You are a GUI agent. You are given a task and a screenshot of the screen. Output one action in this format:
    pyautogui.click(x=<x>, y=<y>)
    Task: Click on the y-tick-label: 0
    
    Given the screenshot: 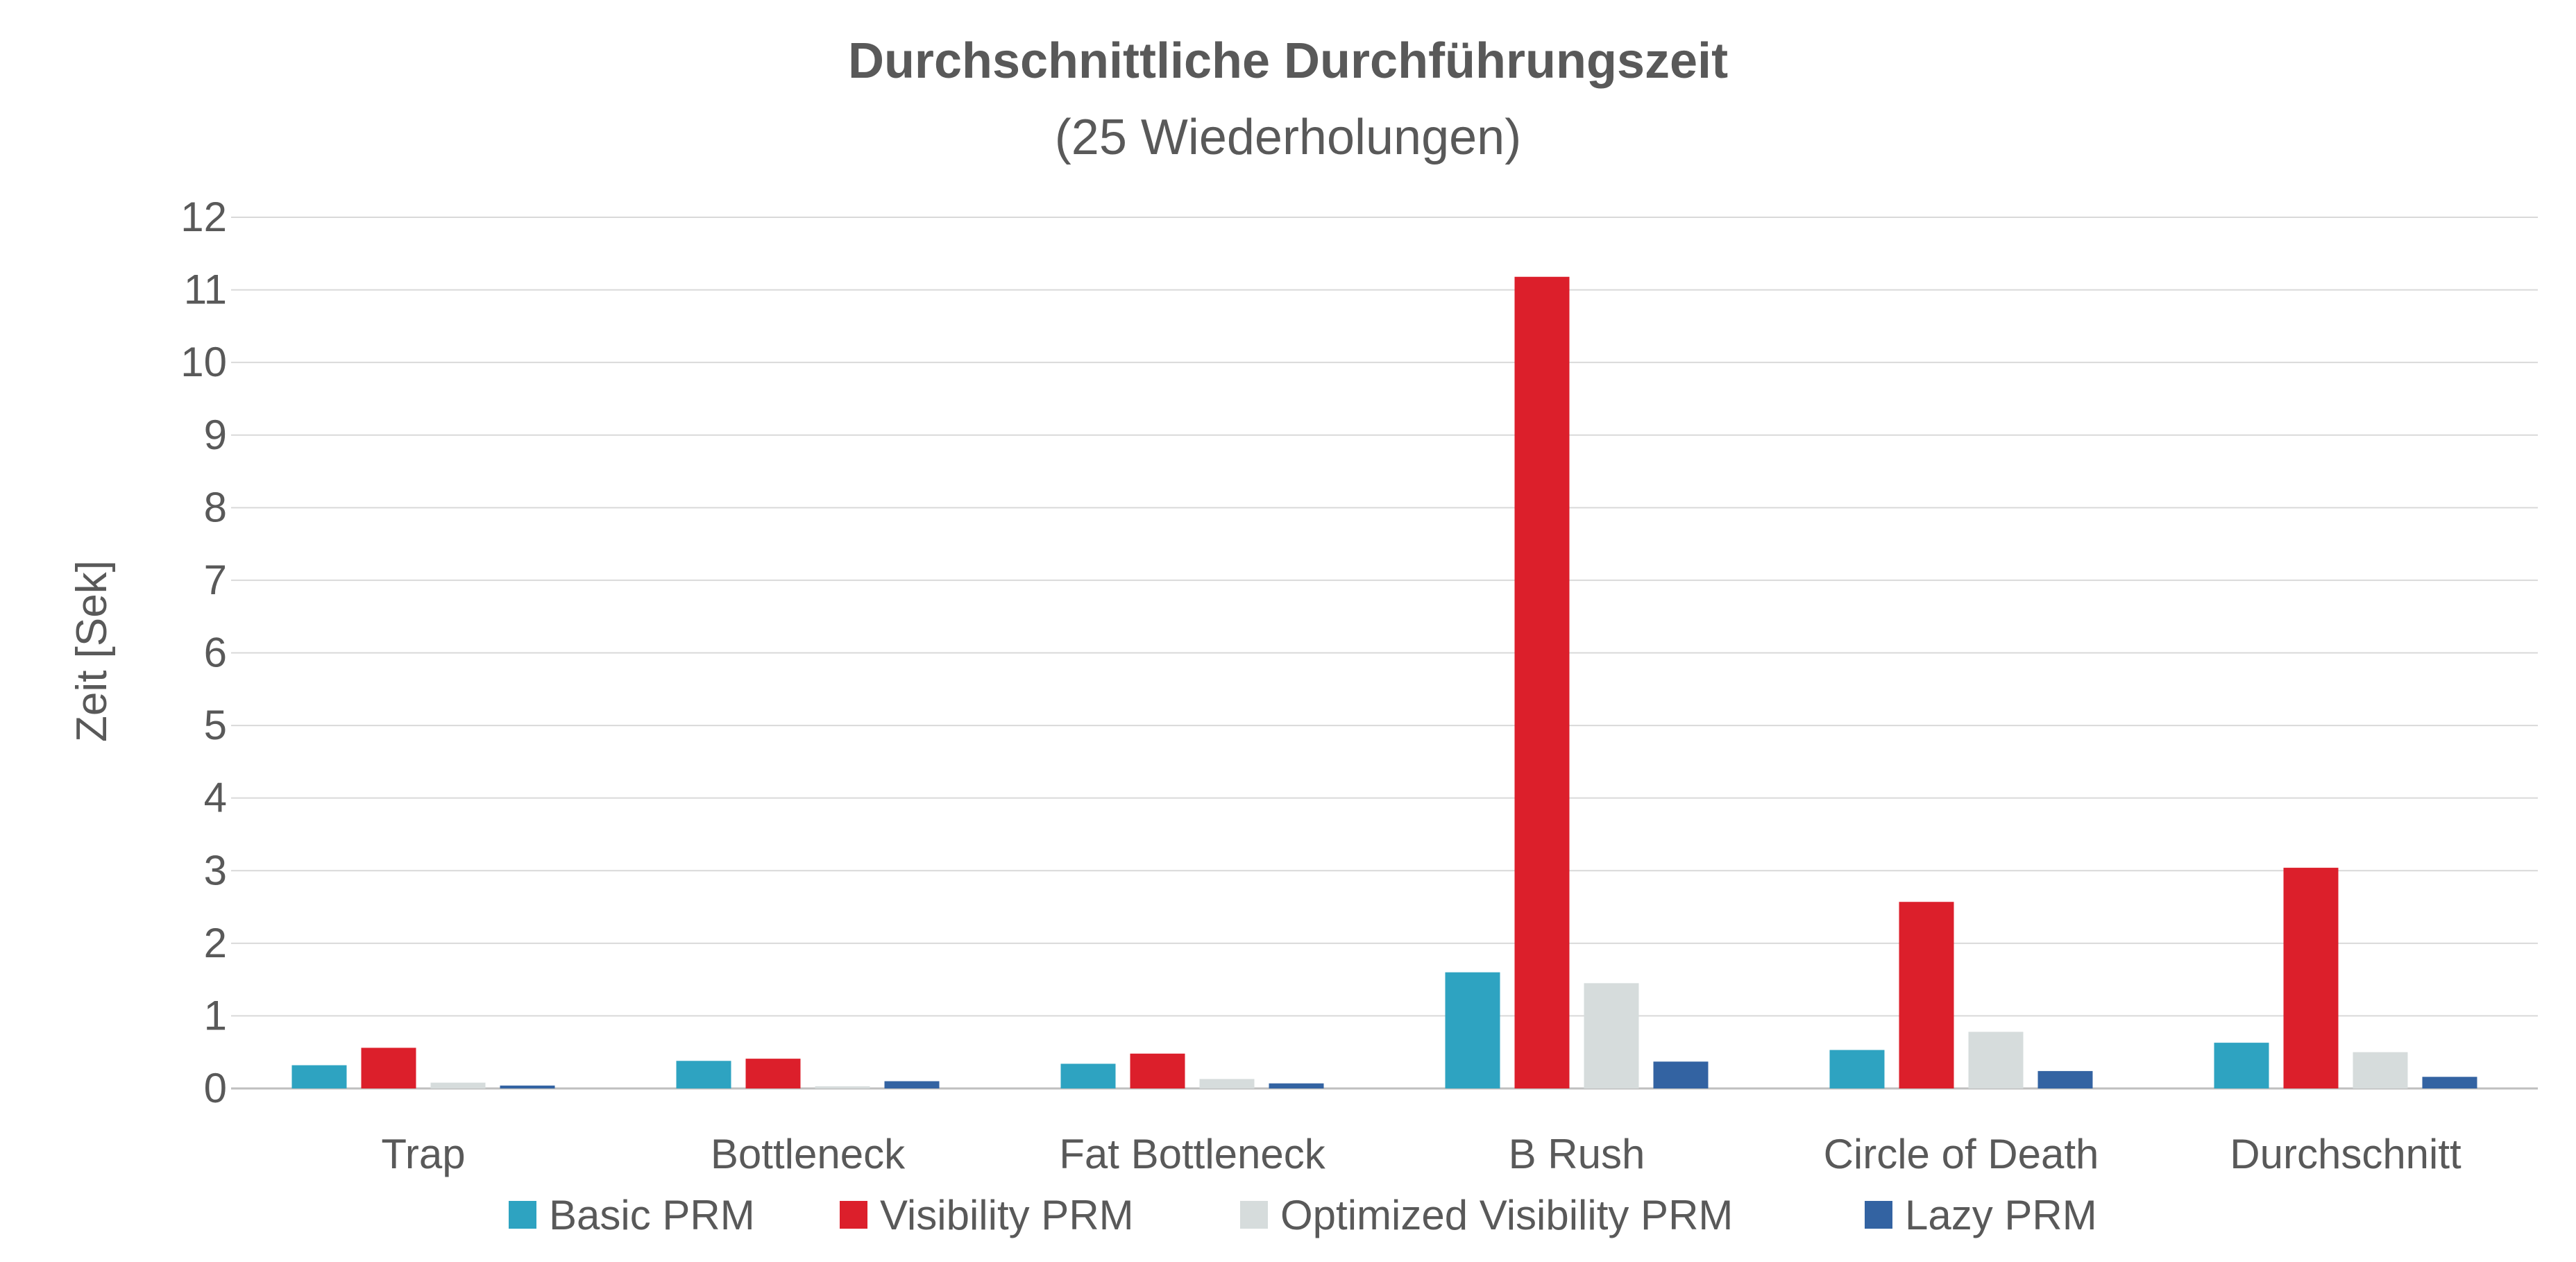 What is the action you would take?
    pyautogui.click(x=215, y=1088)
    